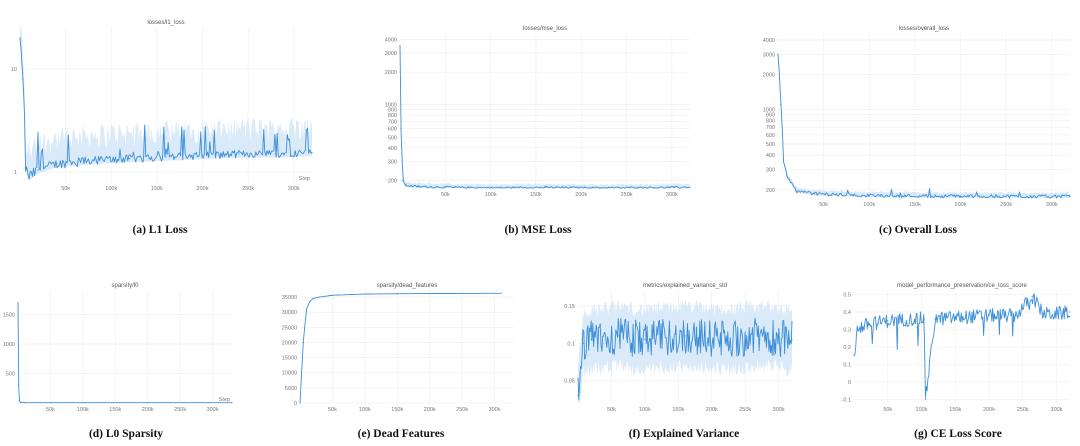  I want to click on y-tick-label: 500, so click(10, 375).